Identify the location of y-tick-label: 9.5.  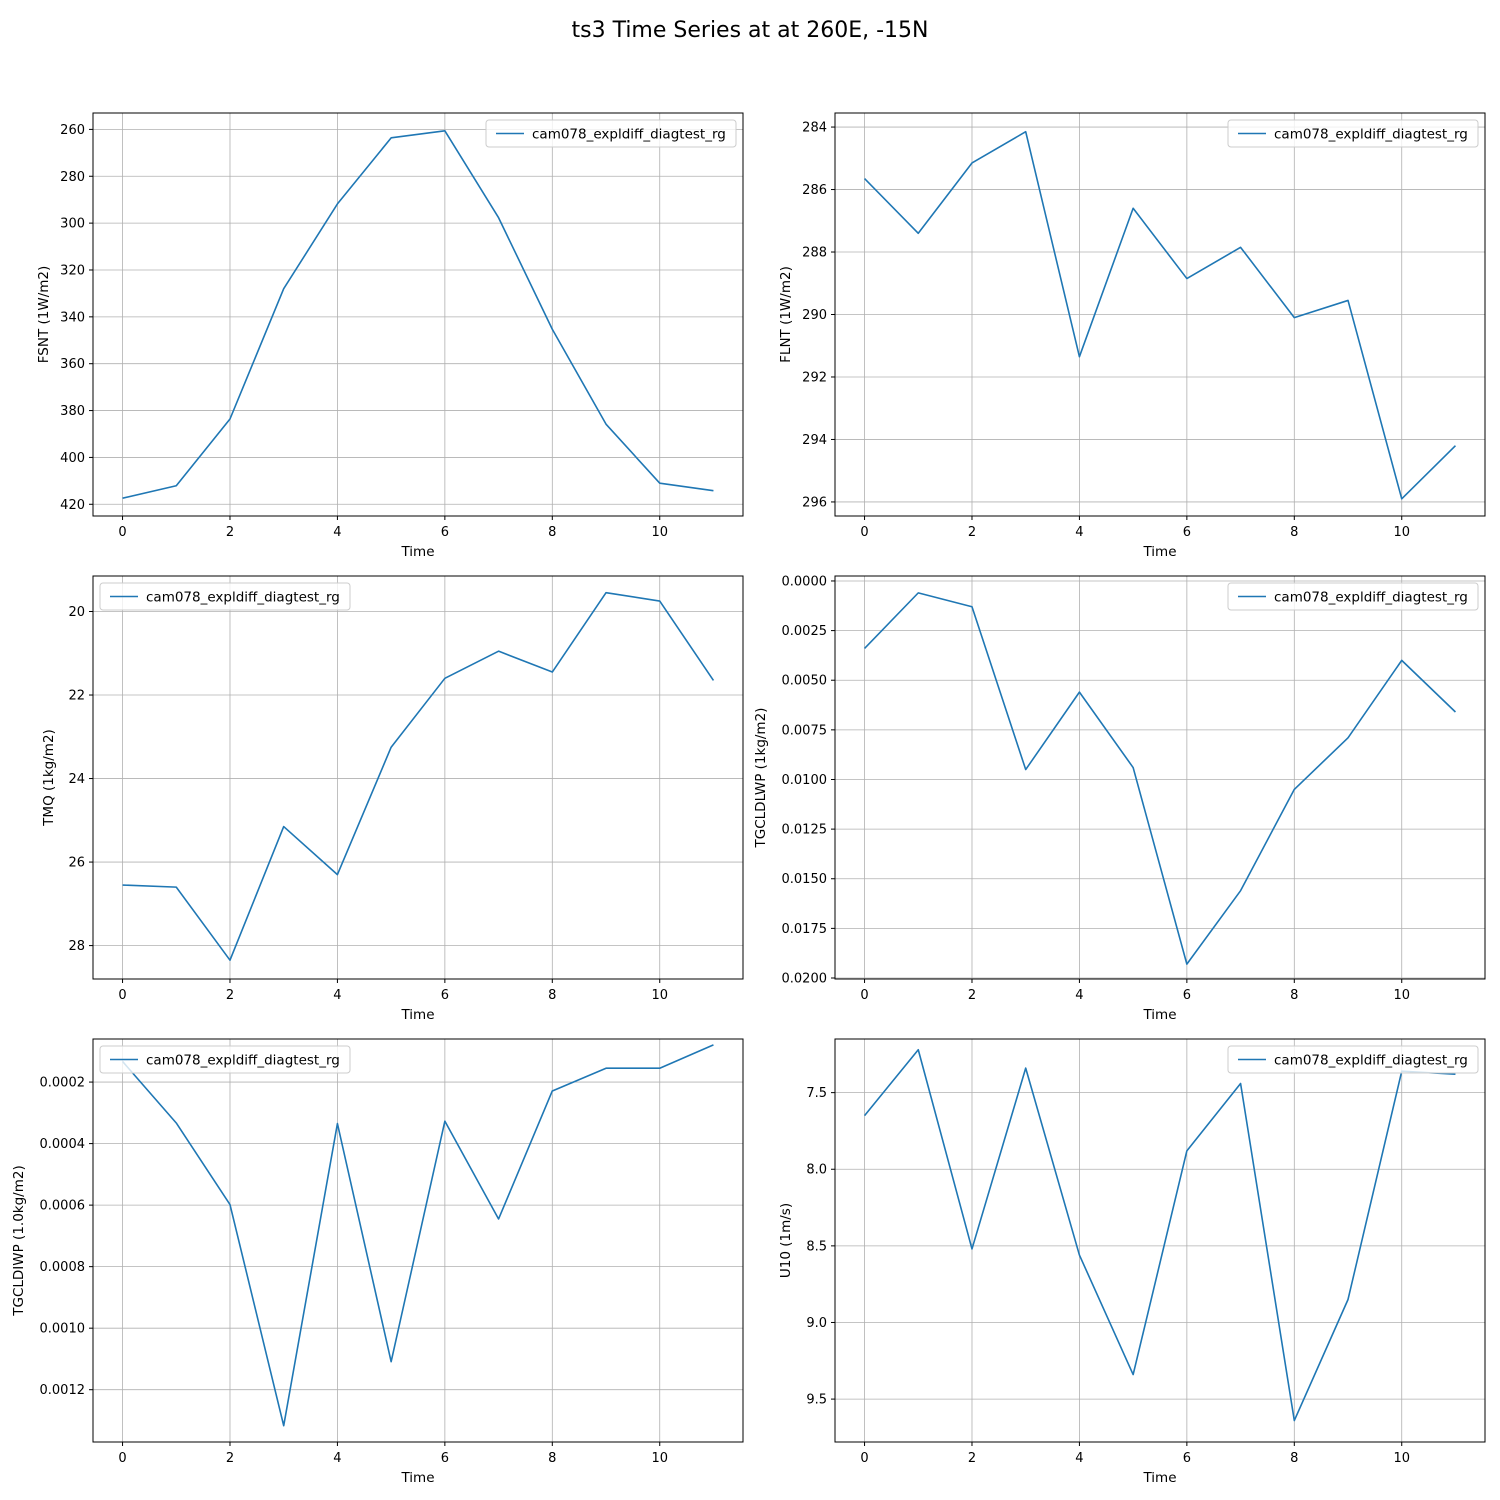
(816, 1400).